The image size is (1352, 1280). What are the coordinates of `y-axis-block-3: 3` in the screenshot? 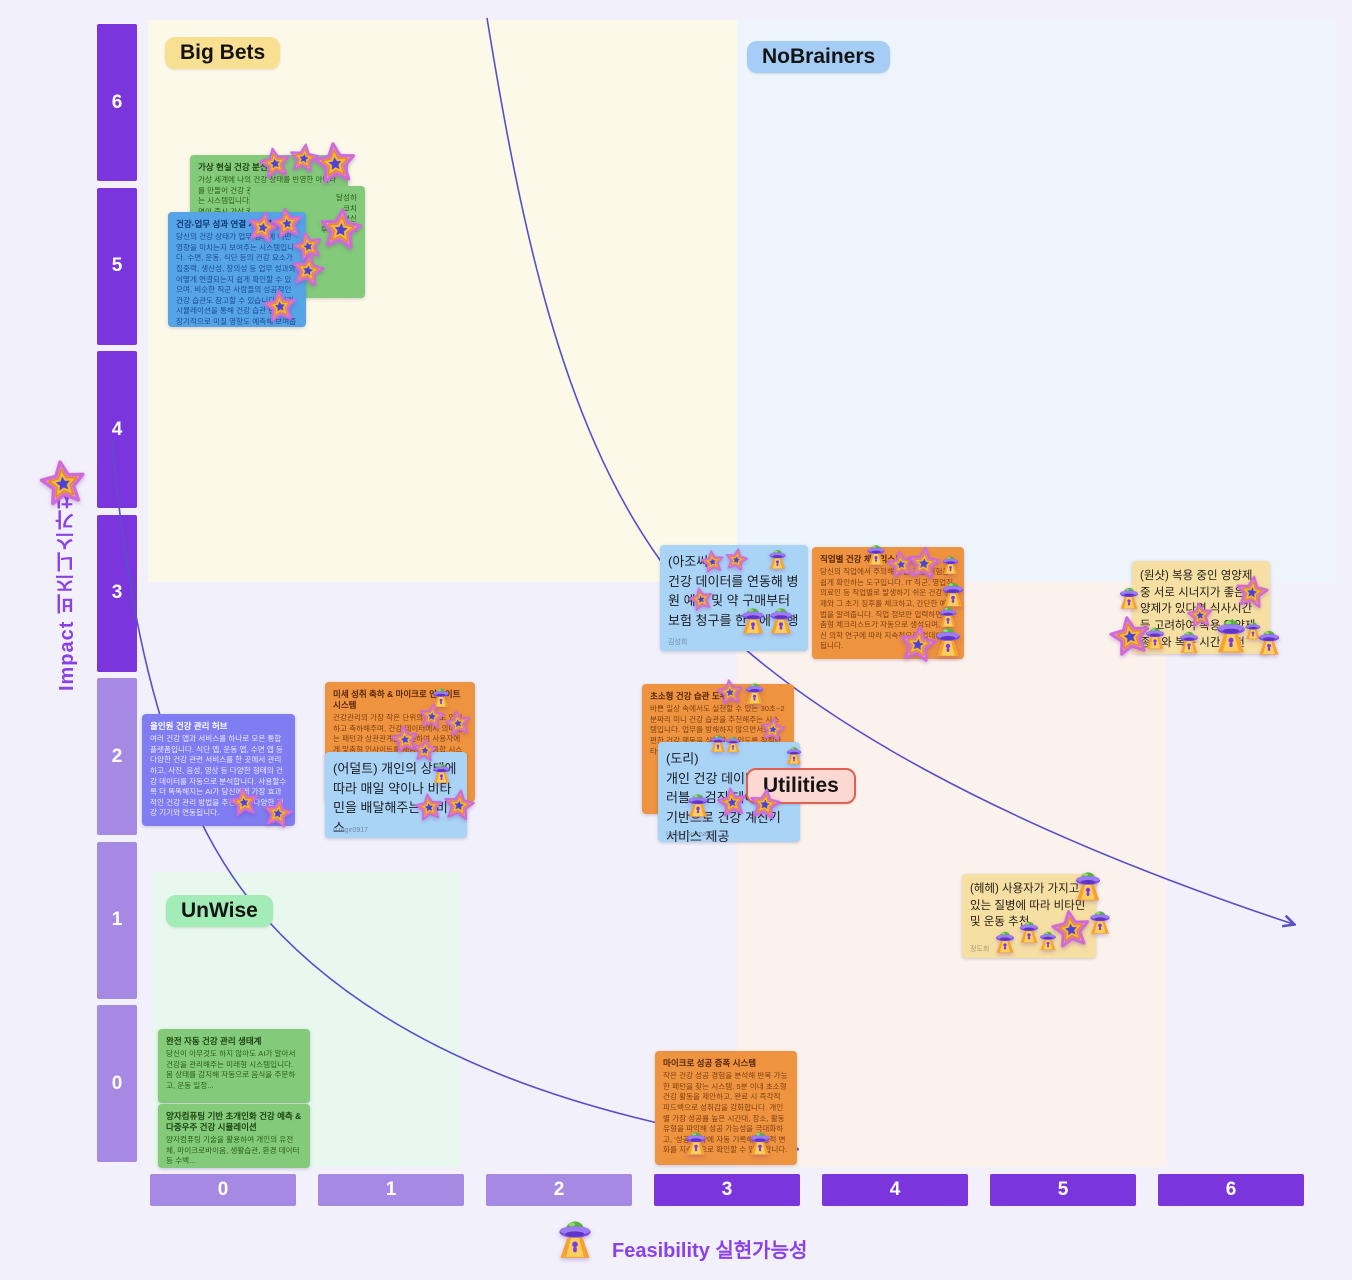 It's located at (117, 593).